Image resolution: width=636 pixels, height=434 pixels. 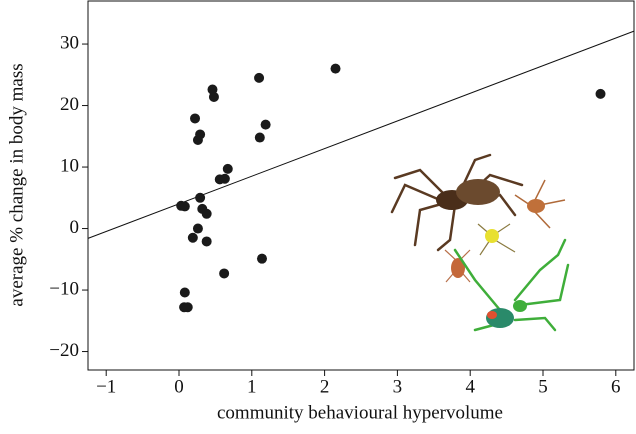 I want to click on x-tick-label: 3, so click(x=398, y=386).